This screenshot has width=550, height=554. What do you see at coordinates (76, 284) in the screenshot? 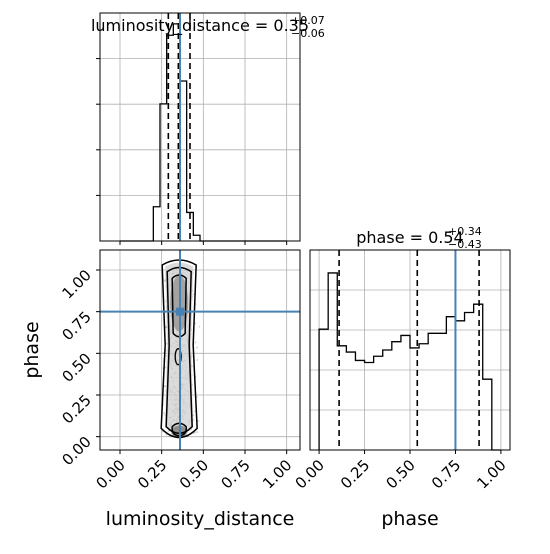
I see `y-tick-label: 1.00` at bounding box center [76, 284].